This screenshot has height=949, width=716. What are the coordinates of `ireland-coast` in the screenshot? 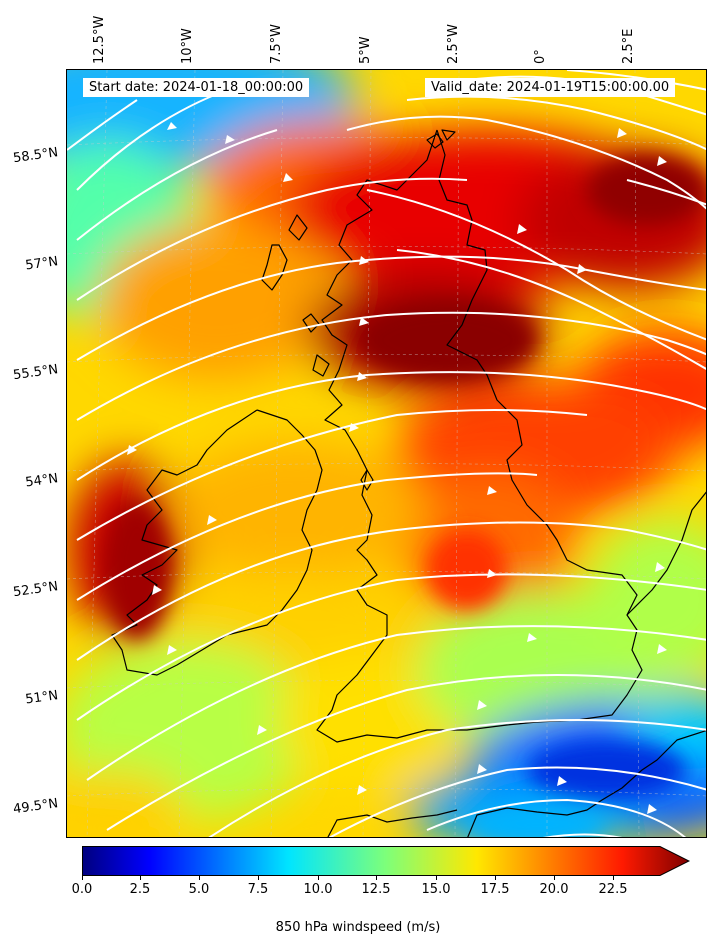 It's located at (217, 542).